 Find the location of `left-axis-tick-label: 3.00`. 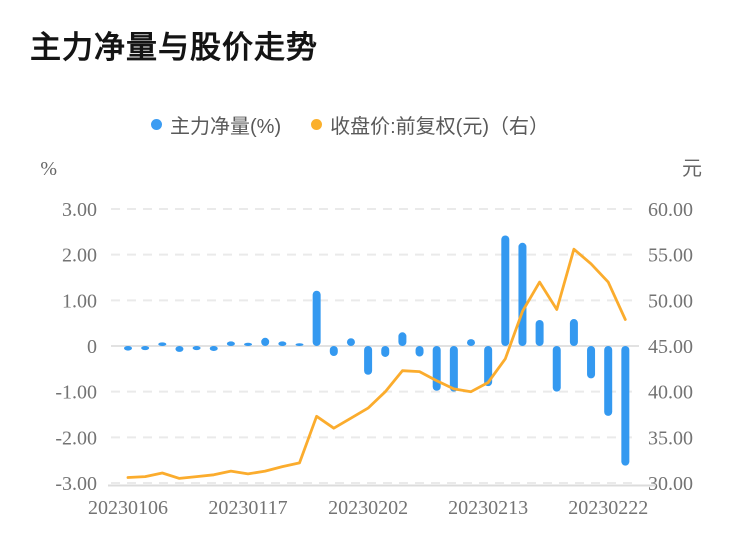

left-axis-tick-label: 3.00 is located at coordinates (79, 210).